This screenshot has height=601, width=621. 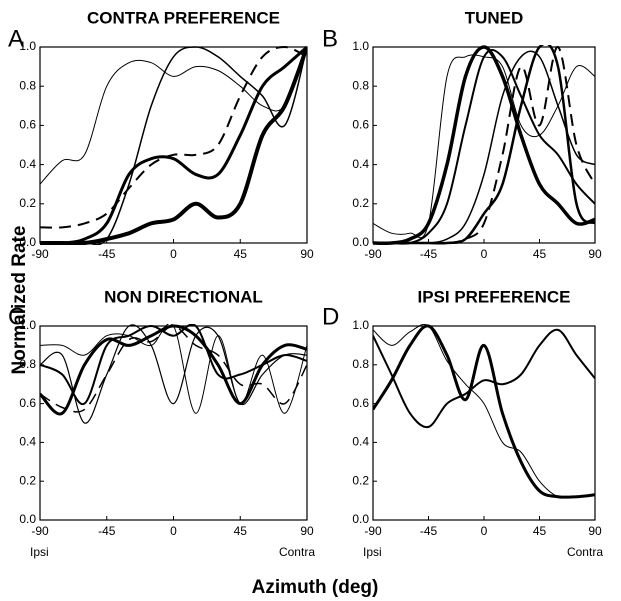 What do you see at coordinates (16, 38) in the screenshot?
I see `panel-letter: A` at bounding box center [16, 38].